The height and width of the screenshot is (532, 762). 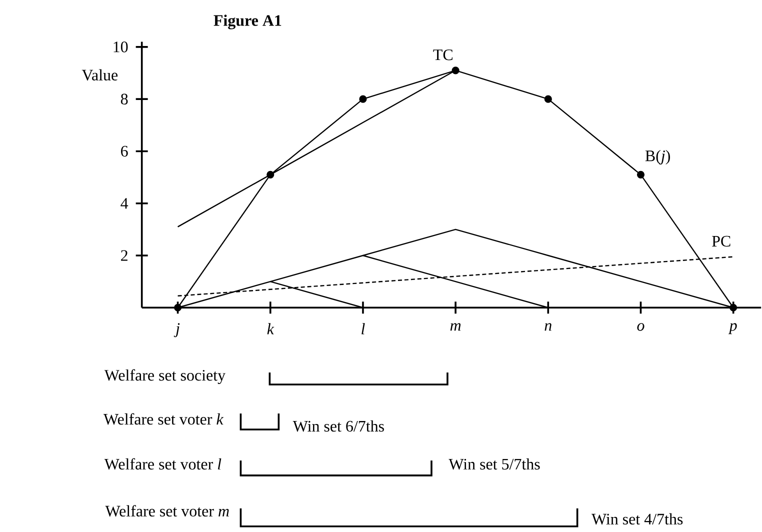 What do you see at coordinates (494, 464) in the screenshot?
I see `text: Win set 5/7ths` at bounding box center [494, 464].